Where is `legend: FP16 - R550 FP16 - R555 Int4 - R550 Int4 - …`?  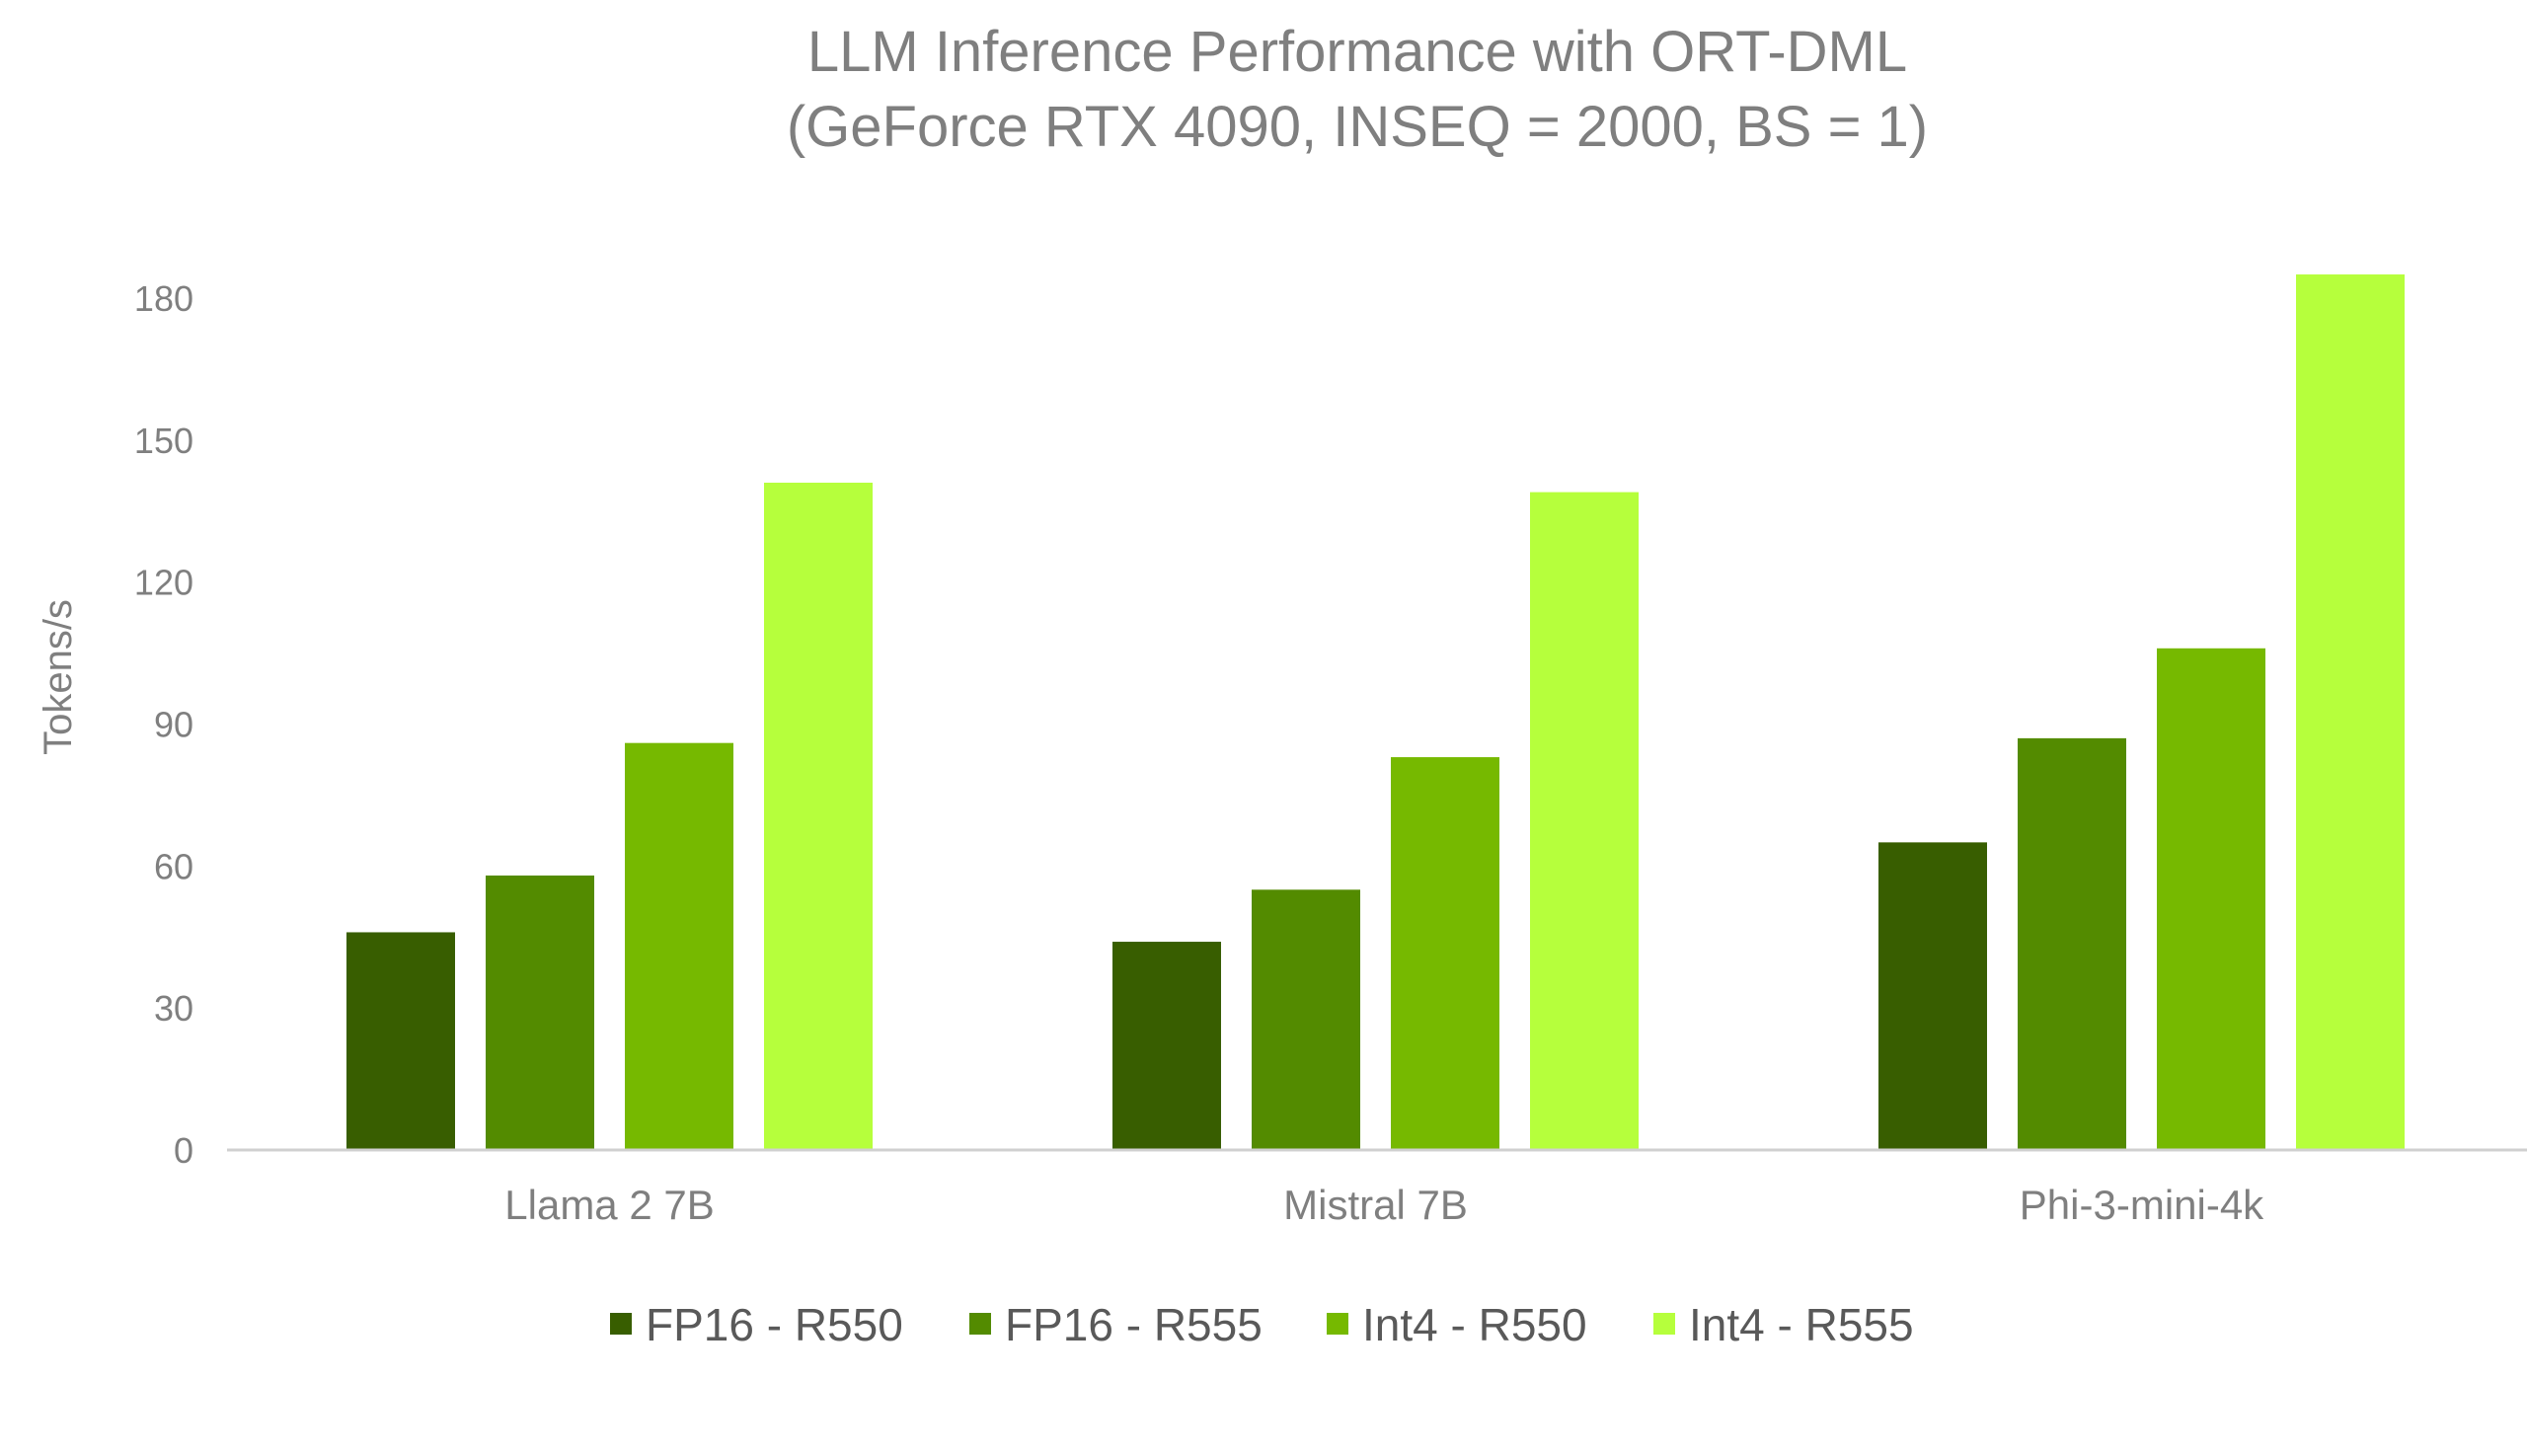 legend: FP16 - R550 FP16 - R555 Int4 - R550 Int4 - … is located at coordinates (1262, 1324).